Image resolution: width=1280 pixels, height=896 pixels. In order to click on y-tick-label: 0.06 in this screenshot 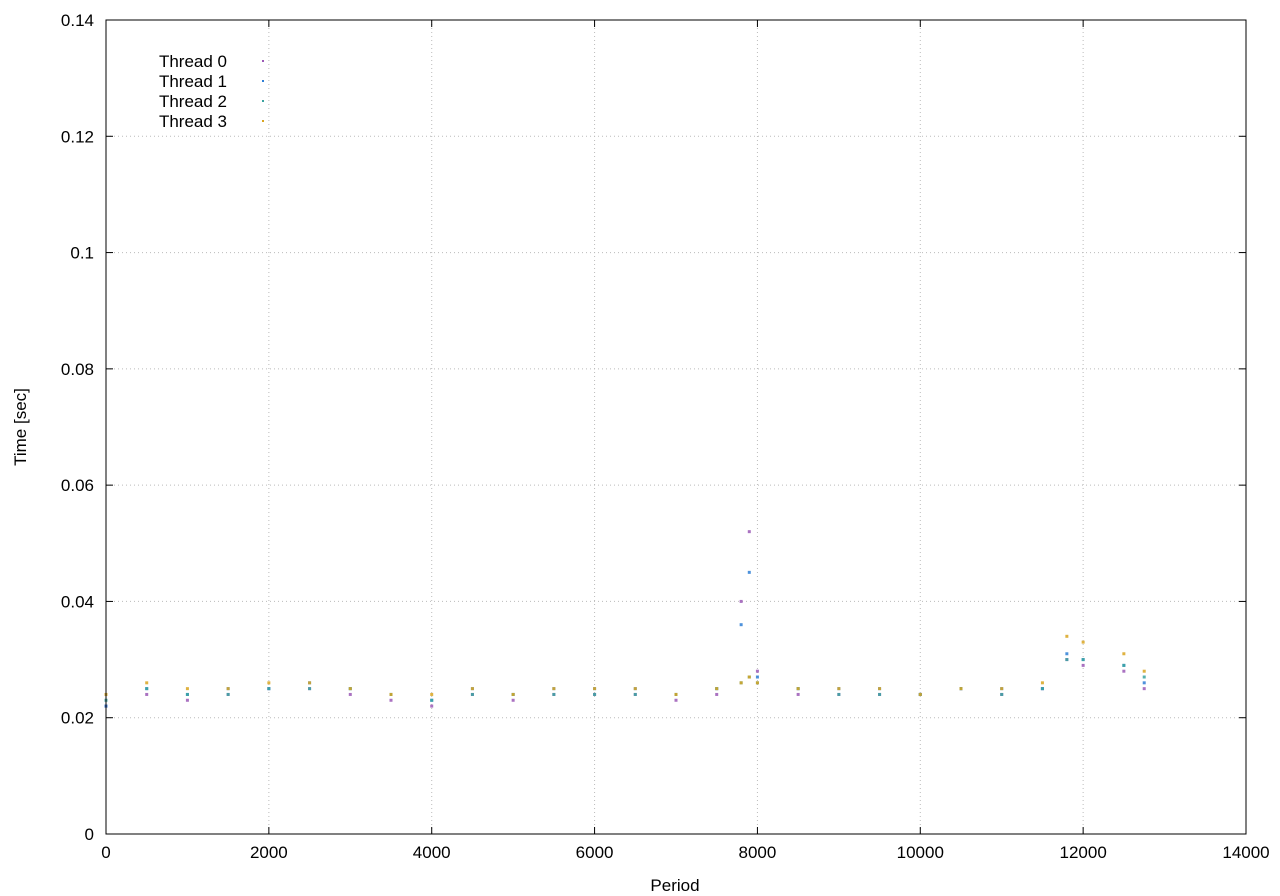, I will do `click(77, 485)`.